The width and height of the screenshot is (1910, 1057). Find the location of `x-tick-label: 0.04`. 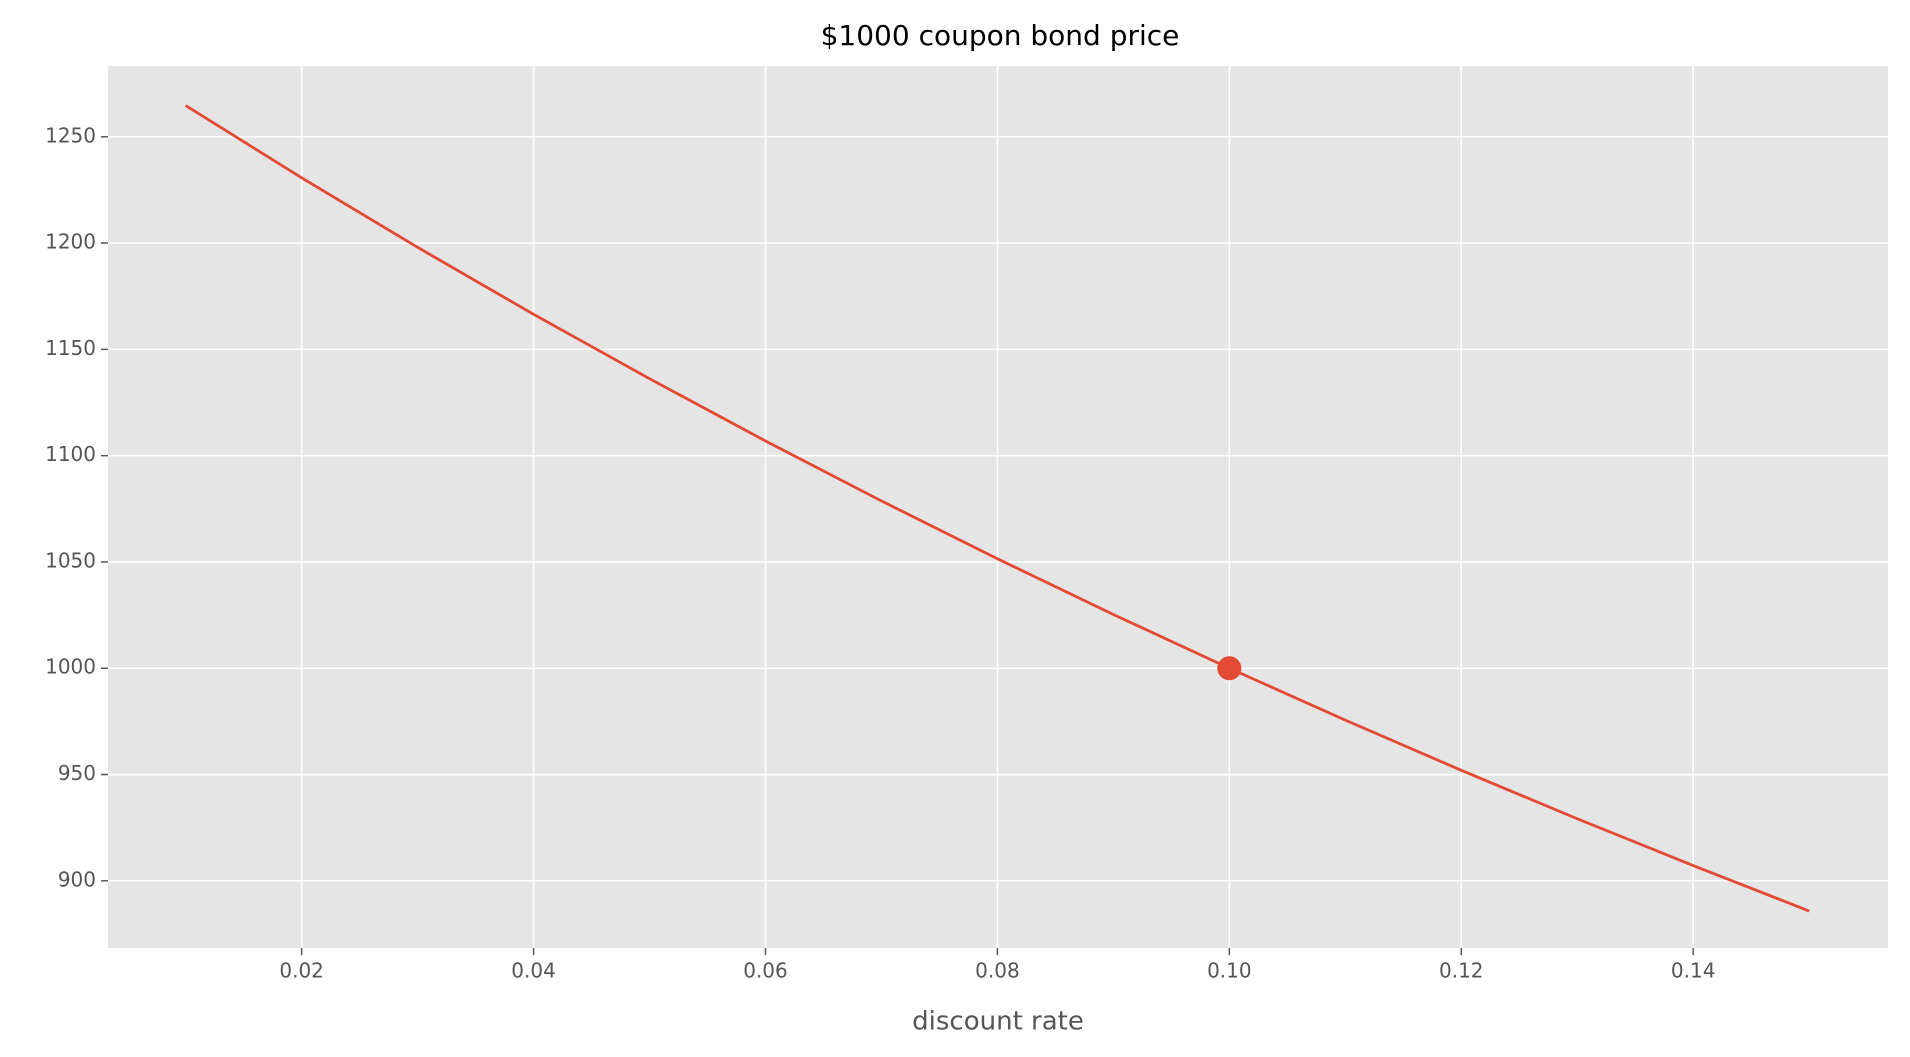

x-tick-label: 0.04 is located at coordinates (533, 971).